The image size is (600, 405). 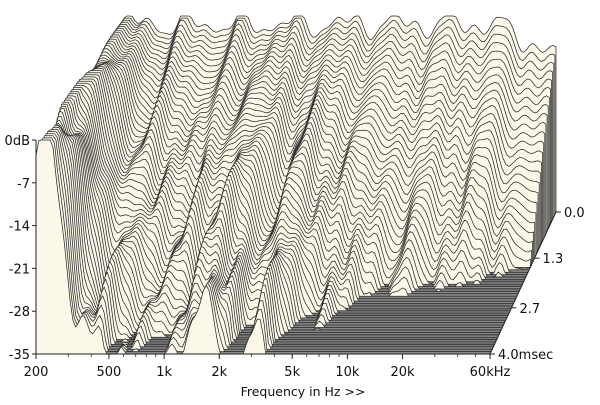 I want to click on y-tick-label: -7, so click(x=23, y=184).